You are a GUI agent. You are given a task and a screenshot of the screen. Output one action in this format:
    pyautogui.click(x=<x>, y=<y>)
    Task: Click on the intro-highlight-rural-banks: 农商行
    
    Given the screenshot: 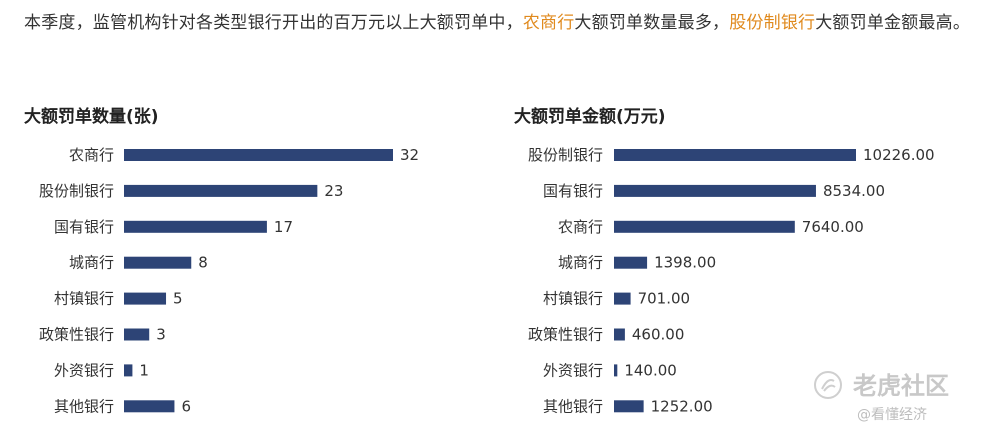 What is the action you would take?
    pyautogui.click(x=548, y=23)
    